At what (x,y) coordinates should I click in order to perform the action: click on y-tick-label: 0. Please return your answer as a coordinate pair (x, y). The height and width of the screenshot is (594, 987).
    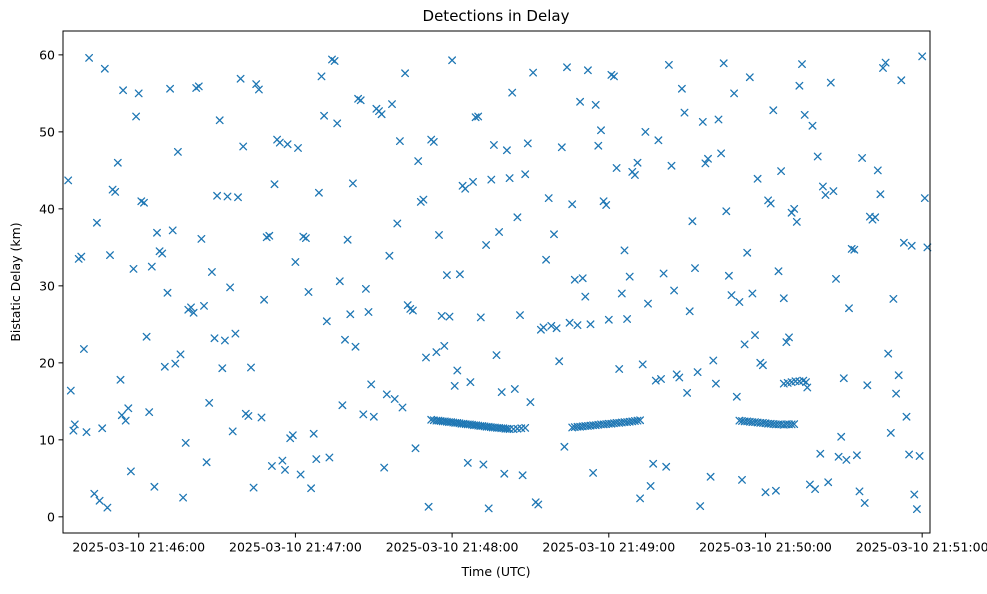
    Looking at the image, I should click on (51, 516).